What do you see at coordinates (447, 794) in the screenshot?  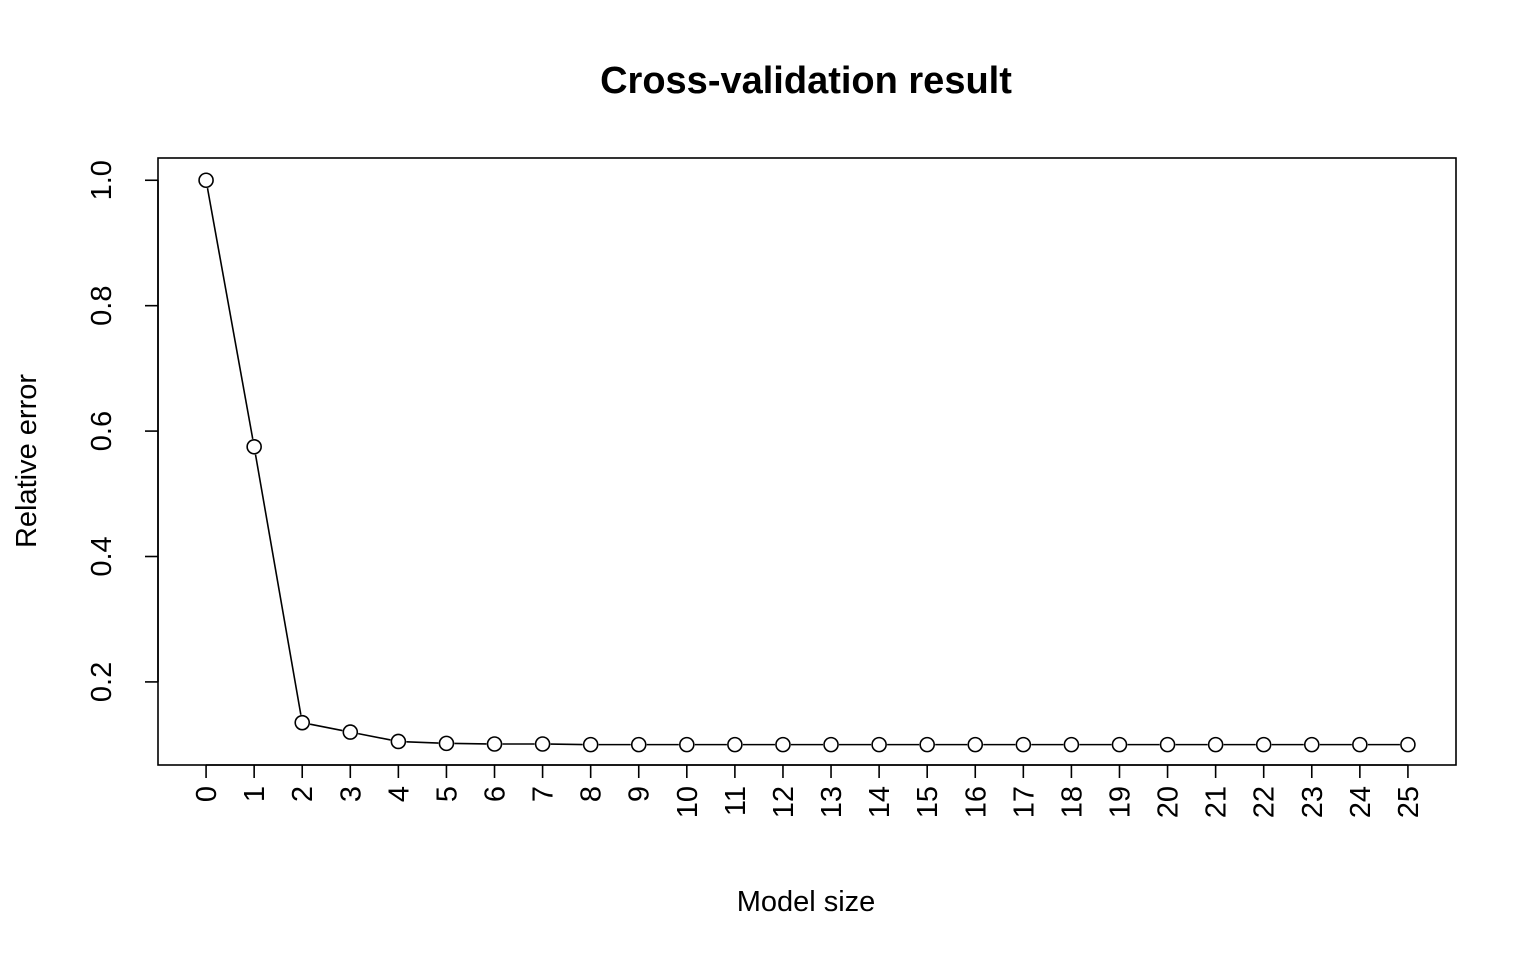 I see `x-tick-label: 5` at bounding box center [447, 794].